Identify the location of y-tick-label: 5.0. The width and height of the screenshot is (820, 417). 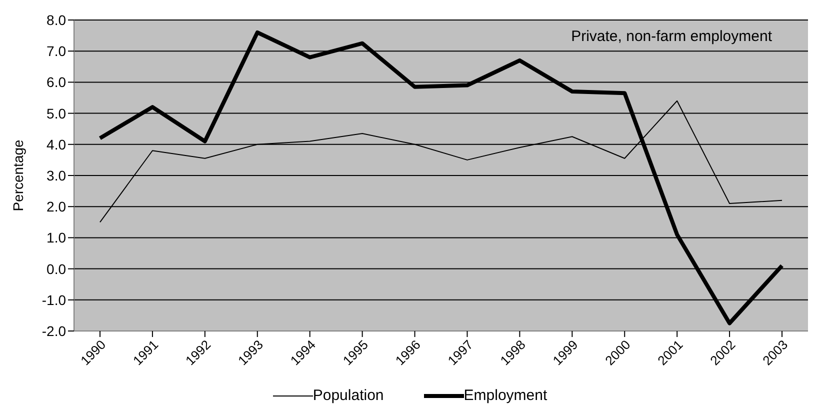
(56, 113).